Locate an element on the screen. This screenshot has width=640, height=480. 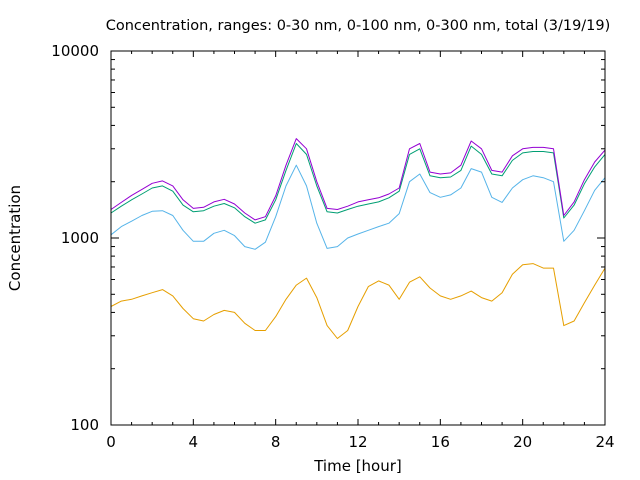
x-tick-label: 16 is located at coordinates (440, 442).